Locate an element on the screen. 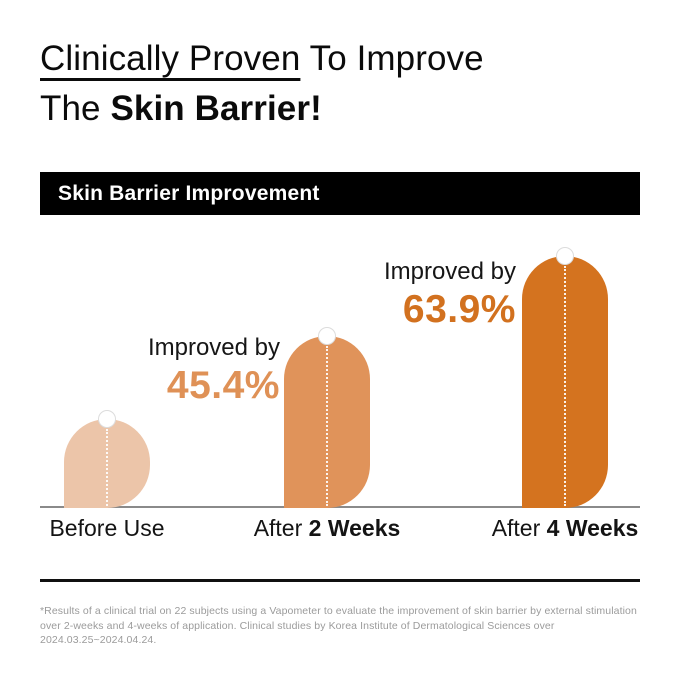 This screenshot has width=679, height=679. x-axis-baseline is located at coordinates (340, 507).